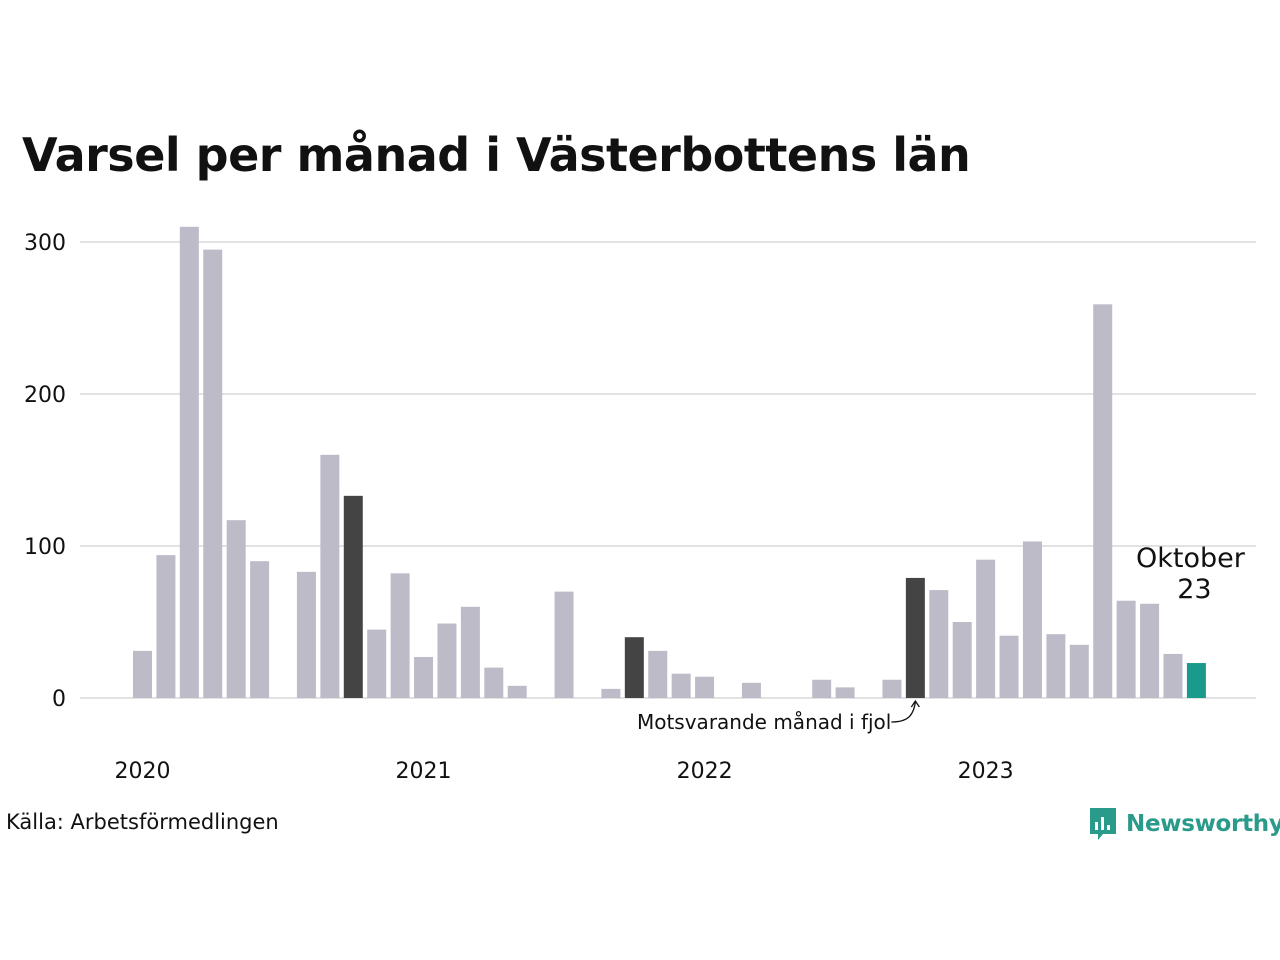 Image resolution: width=1280 pixels, height=960 pixels. Describe the element at coordinates (905, 711) in the screenshot. I see `comparison-annotation-arrow` at that location.